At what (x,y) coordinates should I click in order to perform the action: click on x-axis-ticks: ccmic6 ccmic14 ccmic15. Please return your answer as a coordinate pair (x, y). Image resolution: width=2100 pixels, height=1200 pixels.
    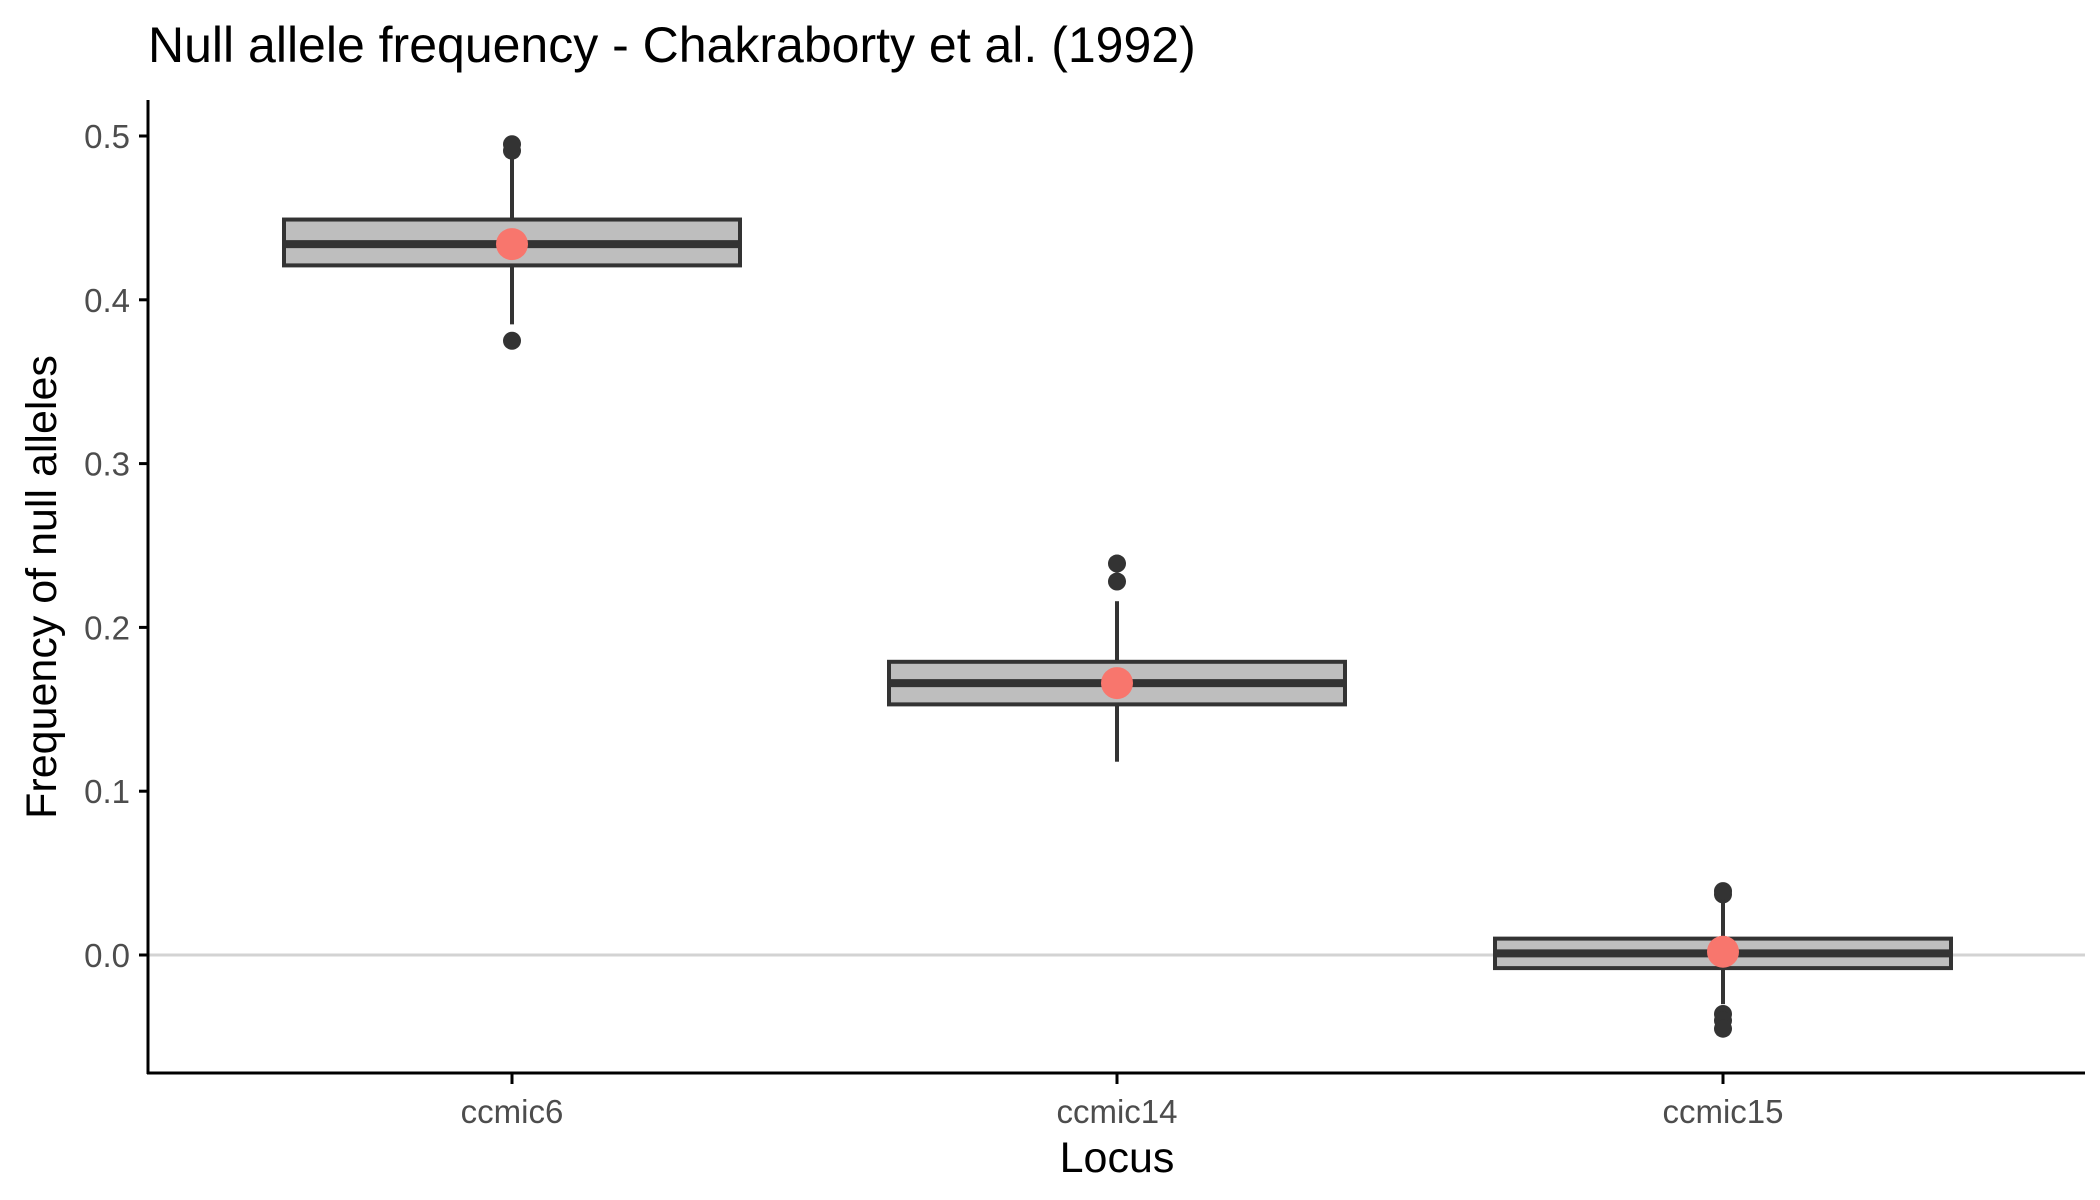
    Looking at the image, I should click on (1122, 1102).